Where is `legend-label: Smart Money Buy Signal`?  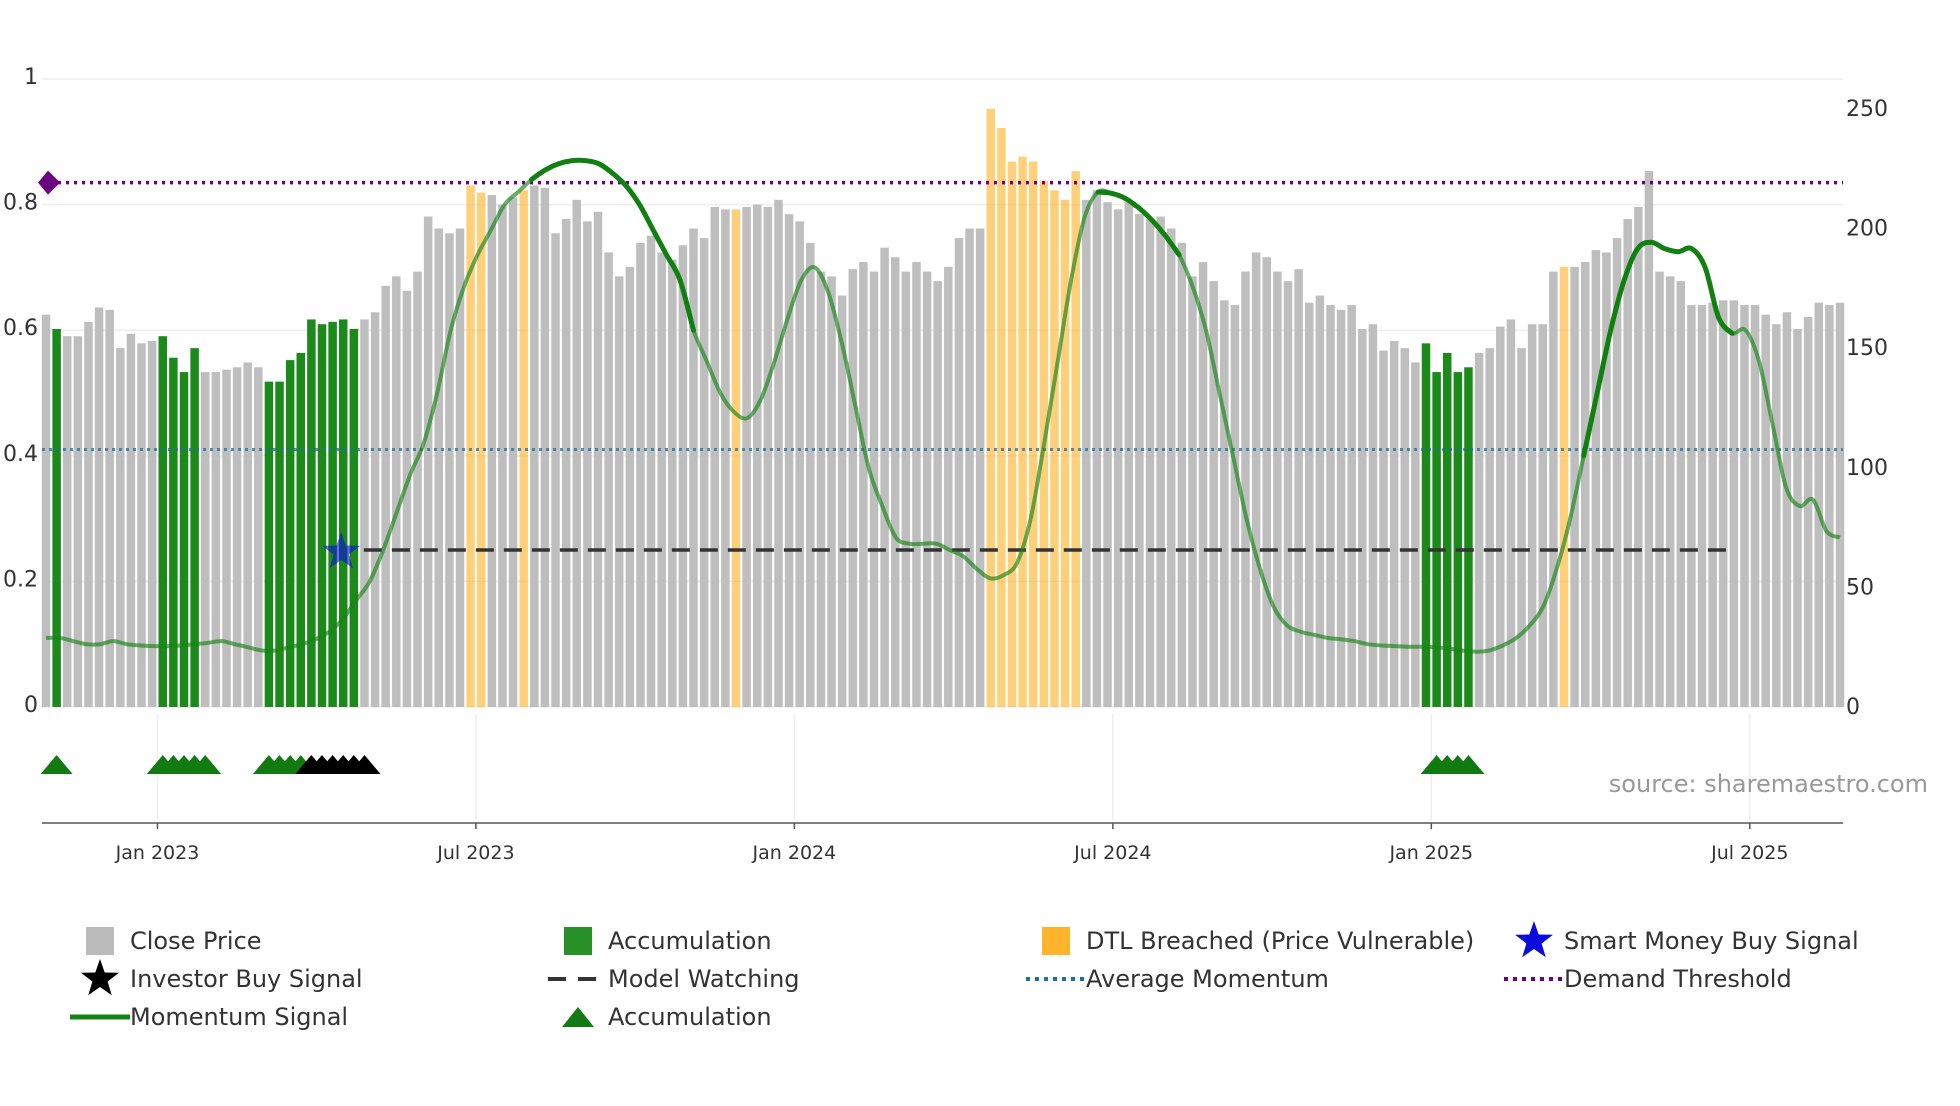
legend-label: Smart Money Buy Signal is located at coordinates (1711, 941).